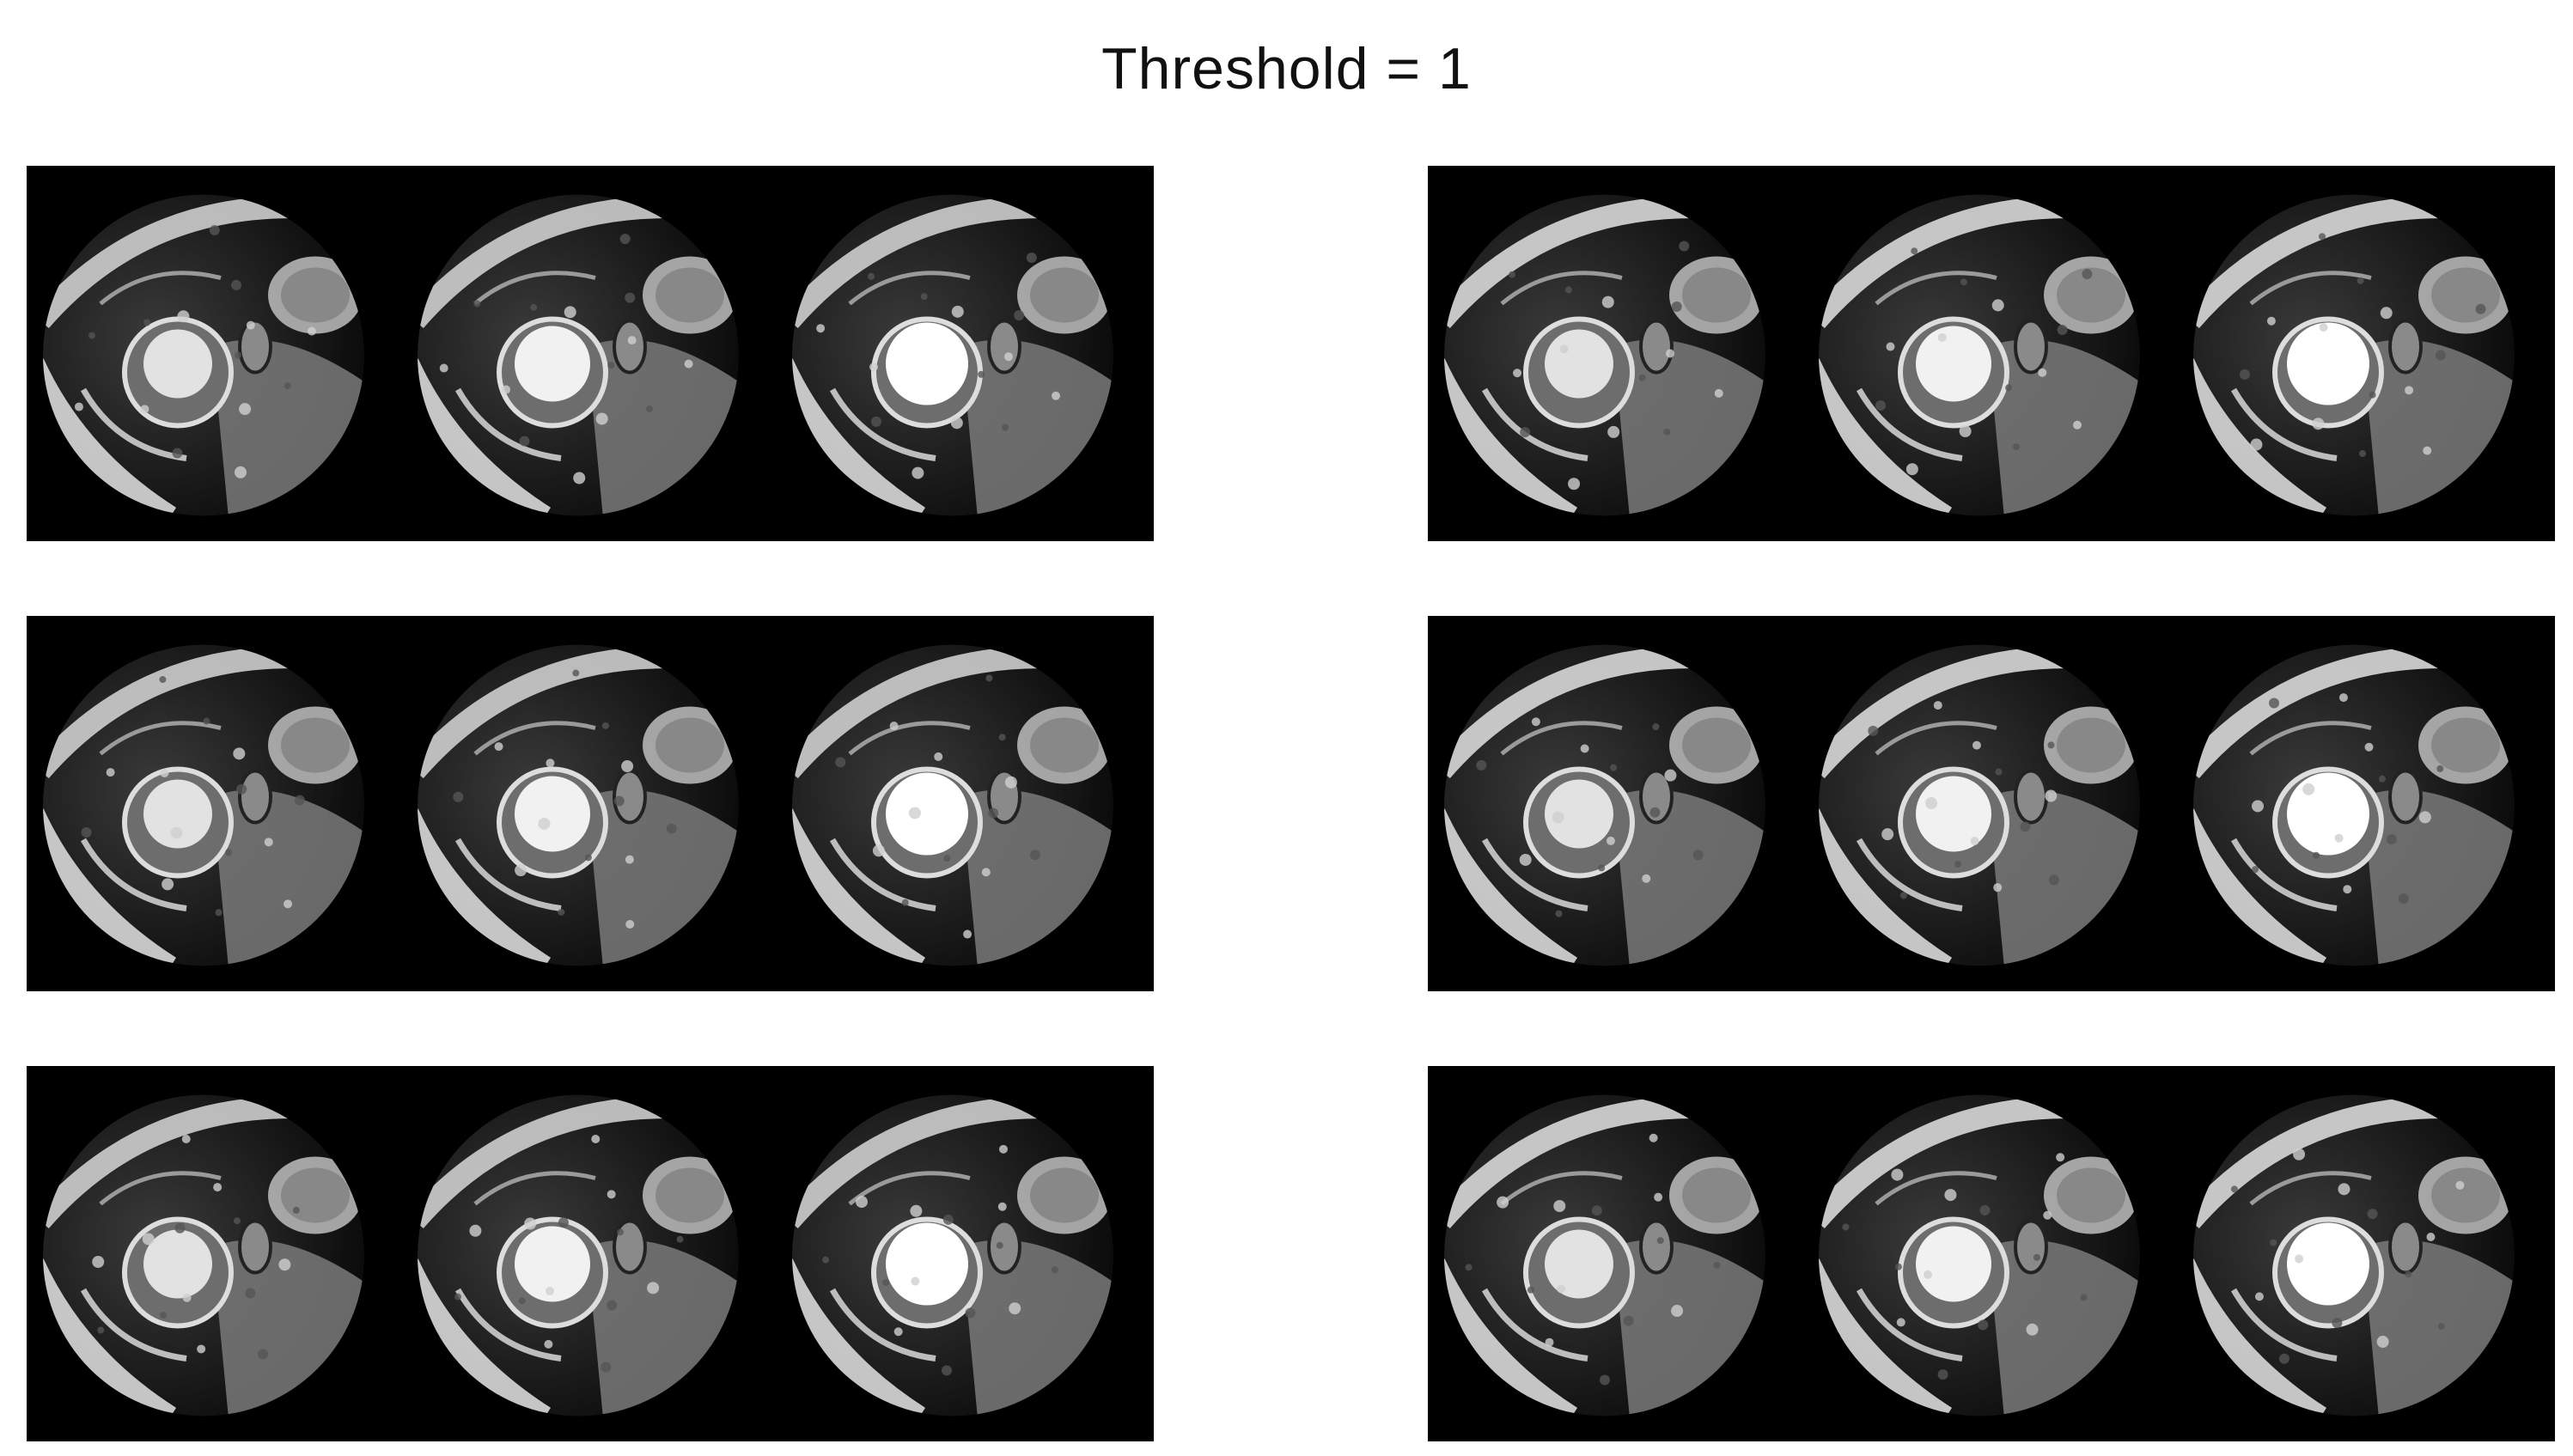  What do you see at coordinates (1286, 68) in the screenshot?
I see `figure-title: Threshold = 1` at bounding box center [1286, 68].